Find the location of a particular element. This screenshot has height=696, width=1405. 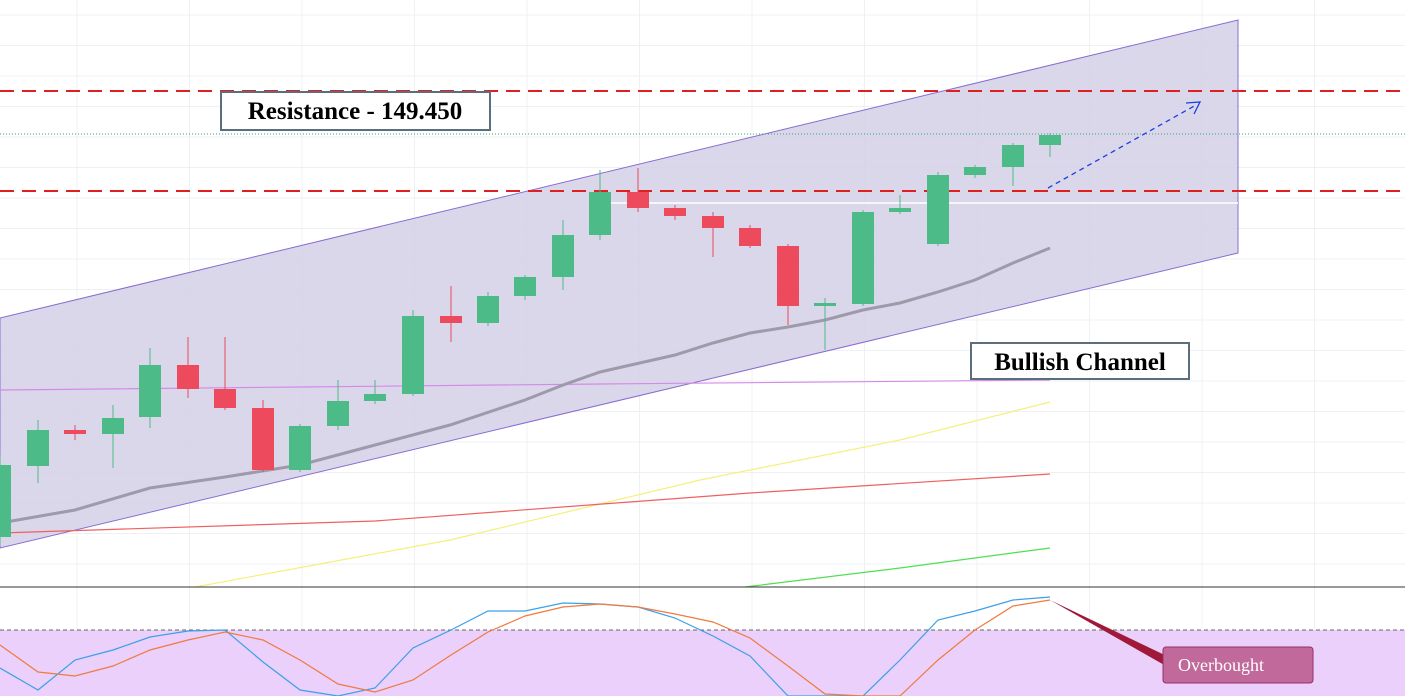

overbought-label-box is located at coordinates (1238, 665).